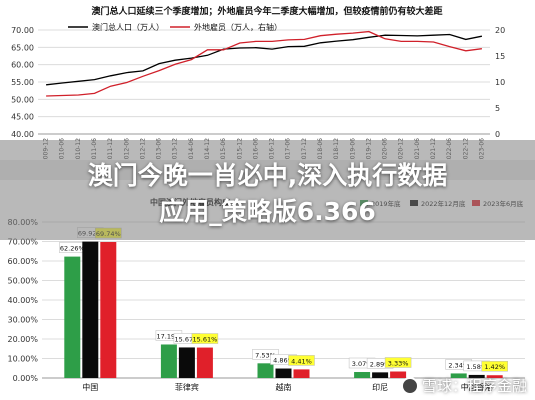 The height and width of the screenshot is (400, 535). I want to click on x-tick-label: 越南, so click(284, 387).